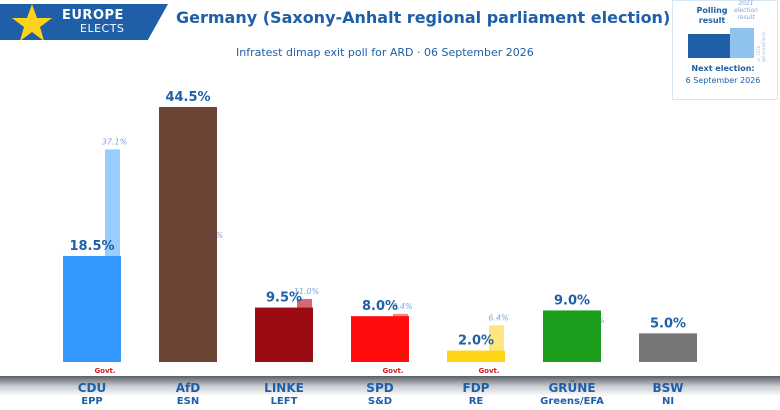 The width and height of the screenshot is (780, 410). Describe the element at coordinates (32, 22) in the screenshot. I see `star-logo-icon` at that location.